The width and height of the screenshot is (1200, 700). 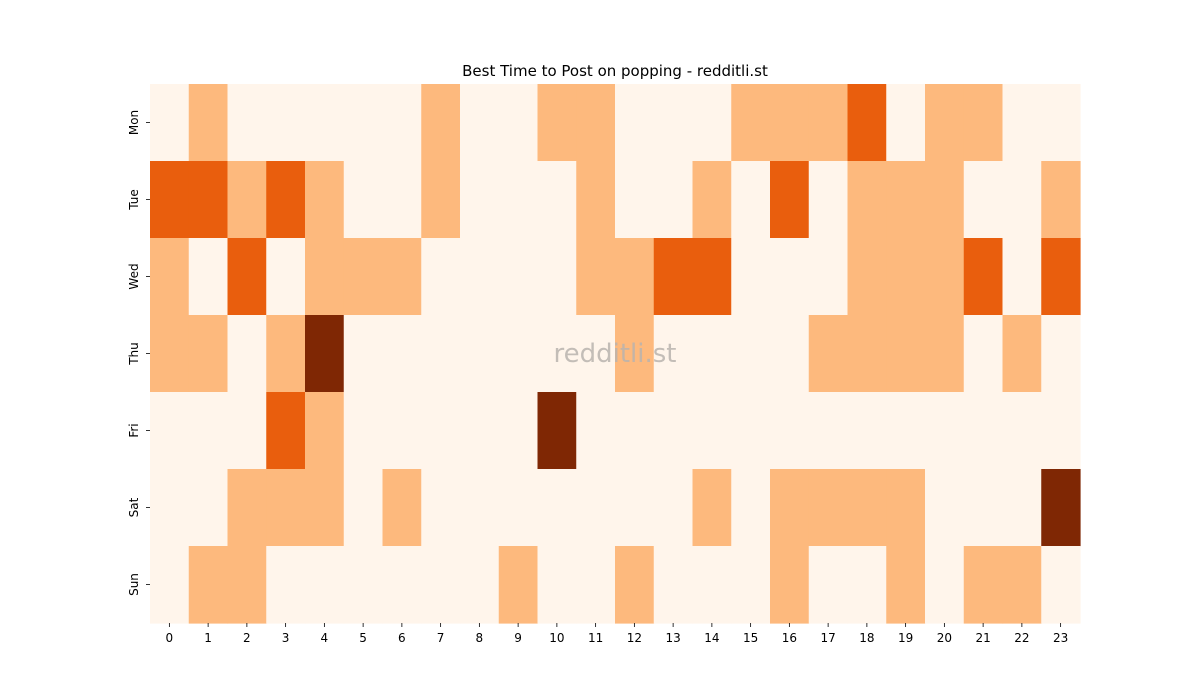 What do you see at coordinates (134, 122) in the screenshot?
I see `y-tick-label: Mon` at bounding box center [134, 122].